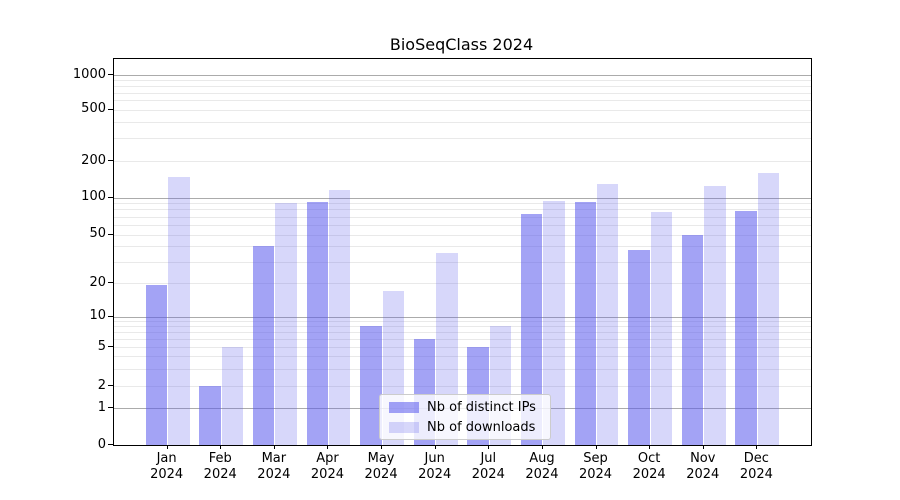 This screenshot has width=900, height=500. Describe the element at coordinates (532, 329) in the screenshot. I see `bar-nb-of-distinct-ips-aug` at that location.